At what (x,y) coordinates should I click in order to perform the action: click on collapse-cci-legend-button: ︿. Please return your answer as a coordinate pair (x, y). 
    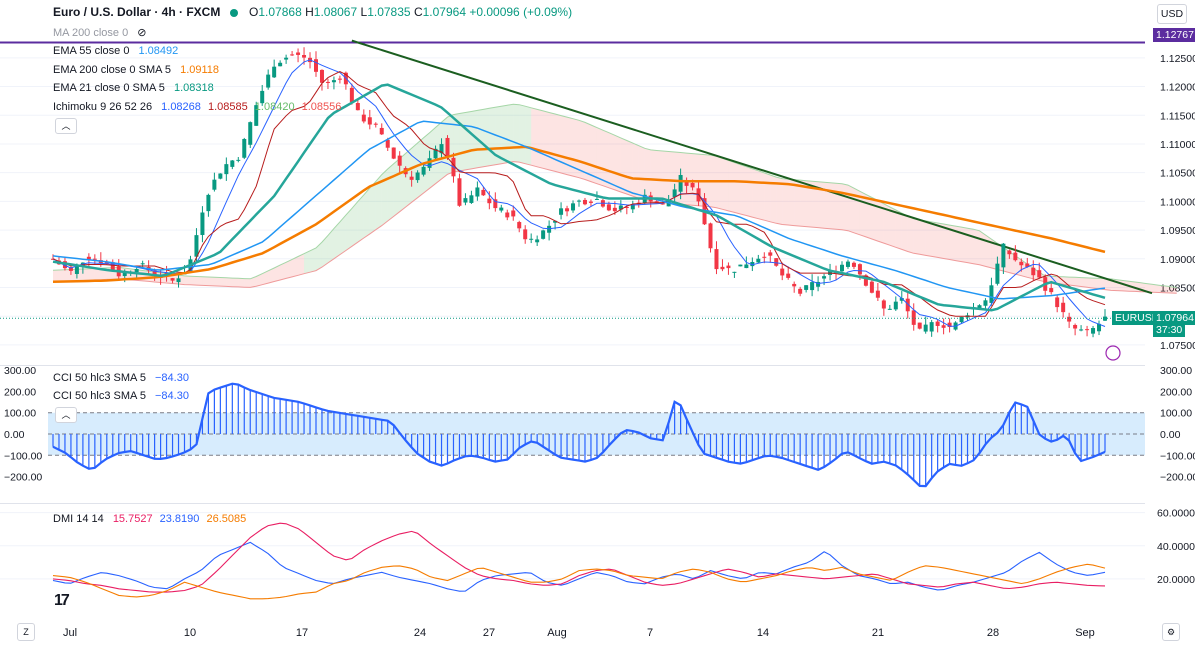
    Looking at the image, I should click on (66, 415).